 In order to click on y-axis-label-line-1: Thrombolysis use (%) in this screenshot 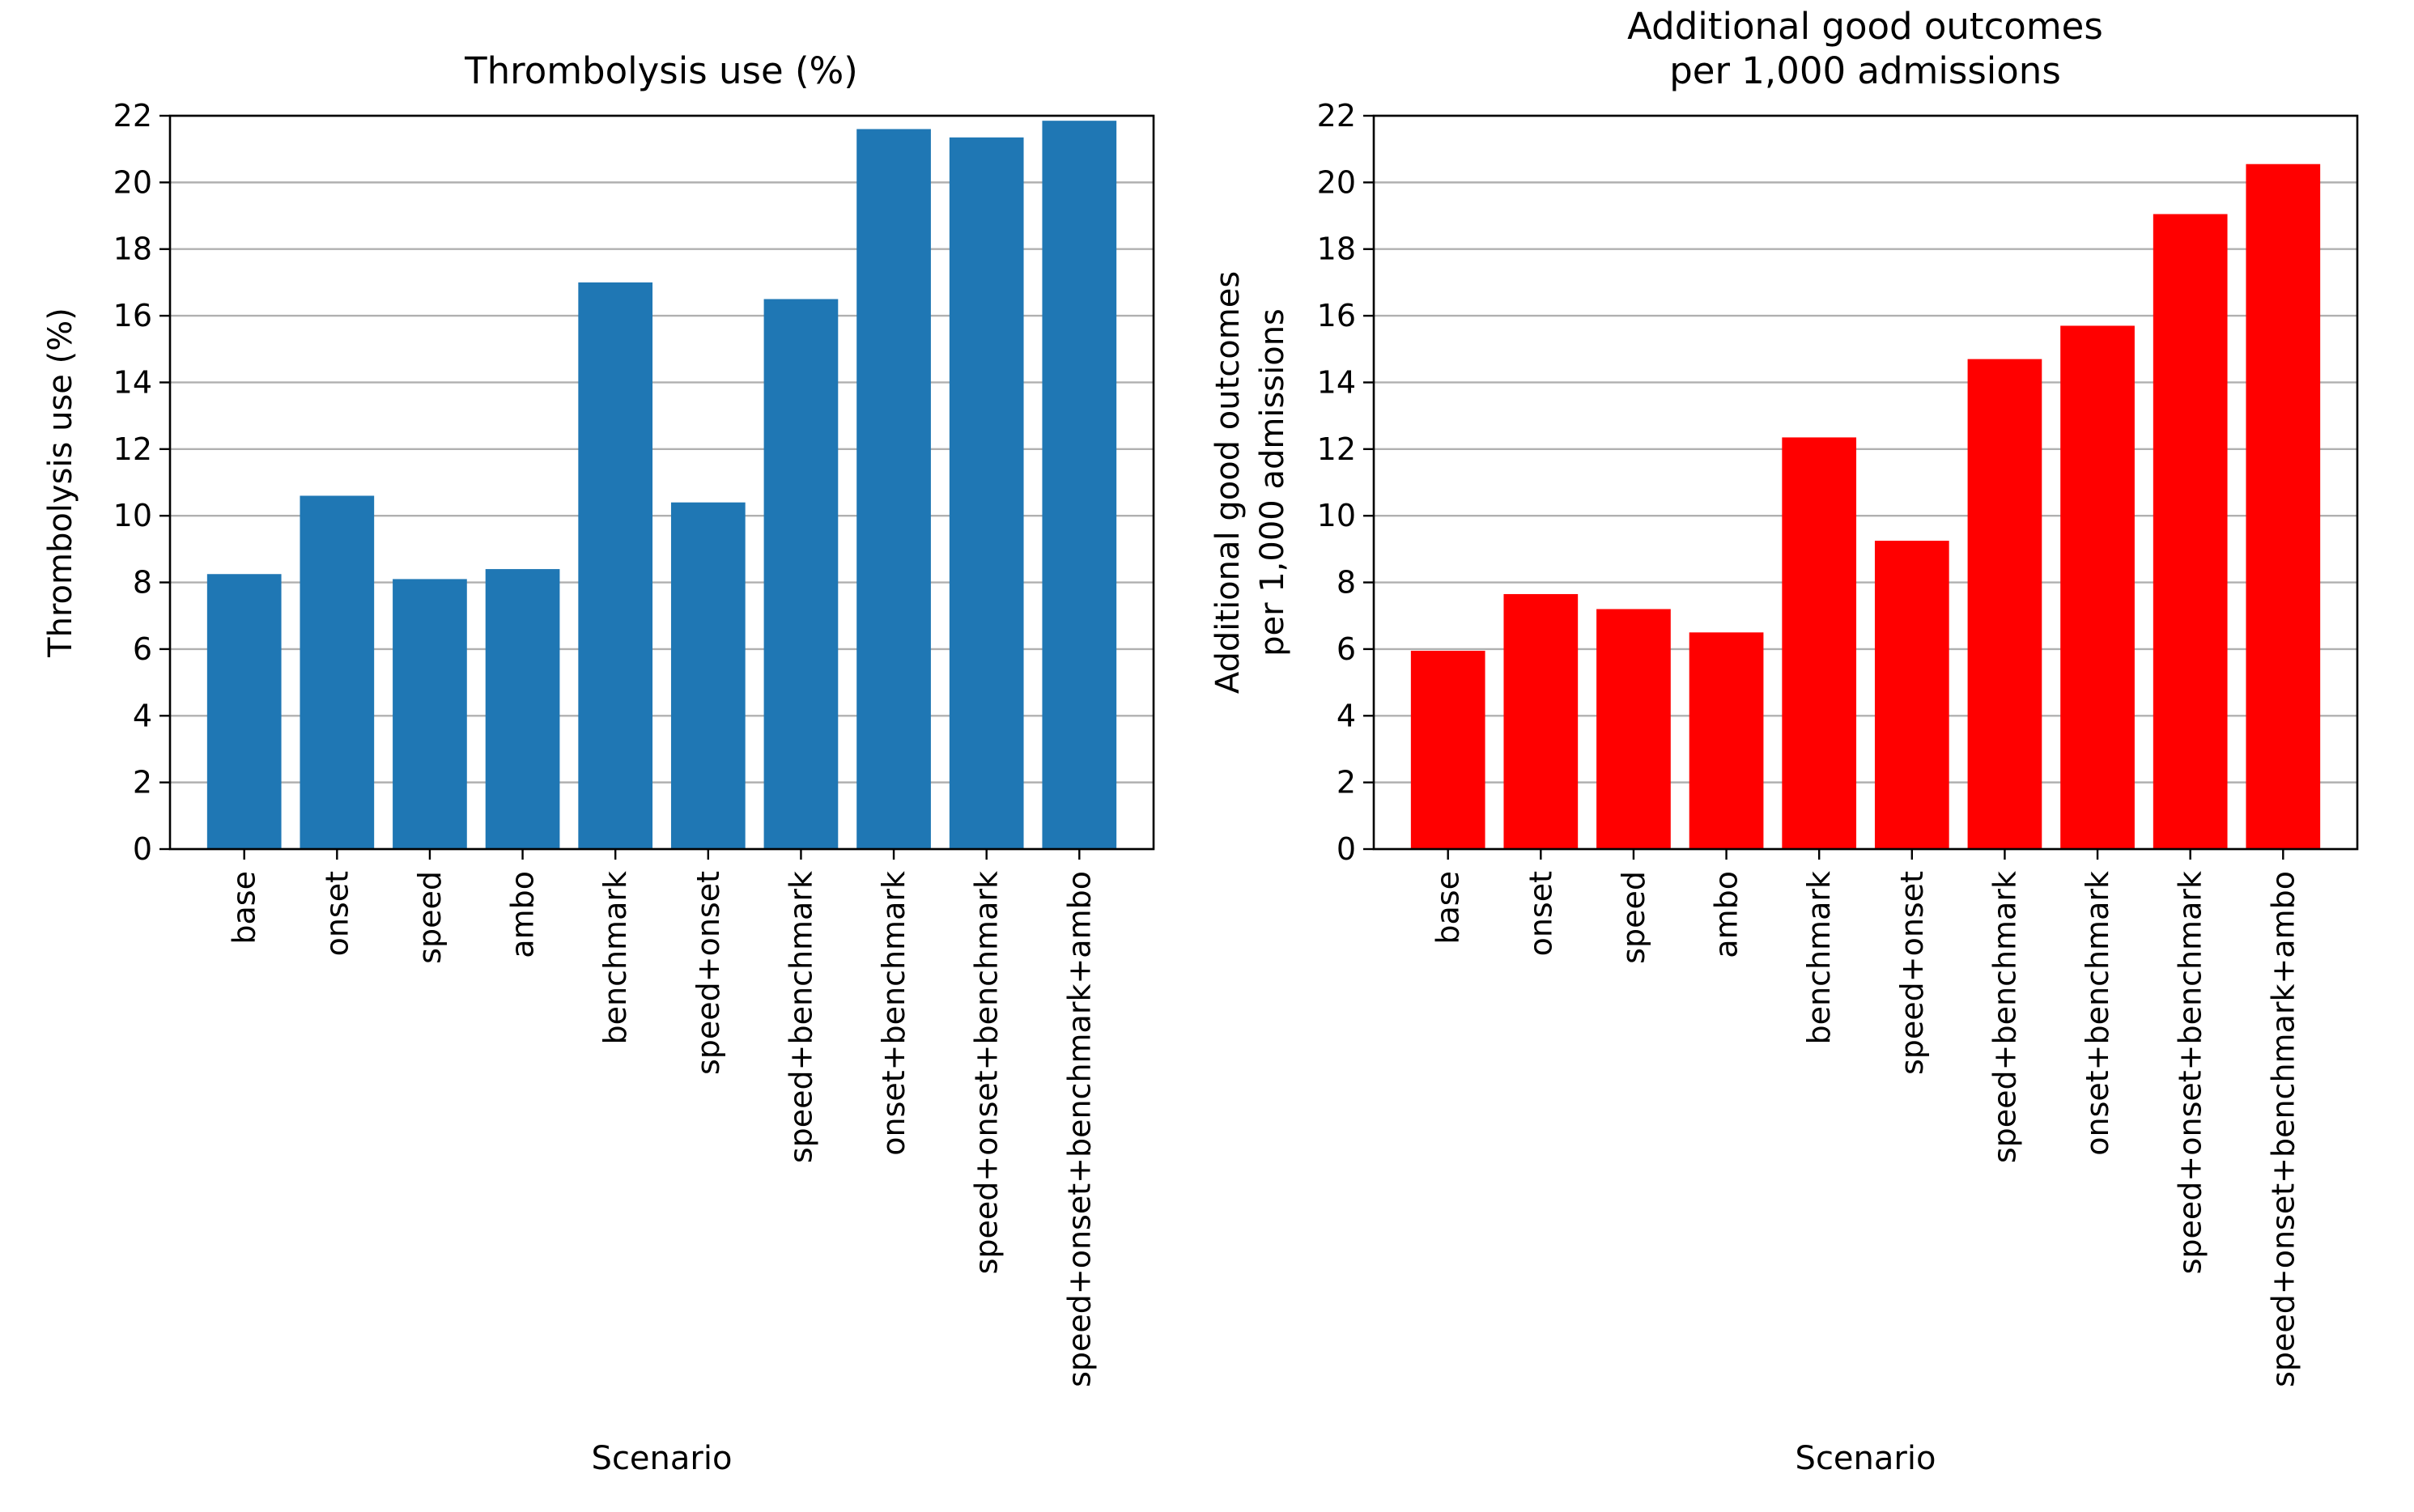, I will do `click(60, 483)`.